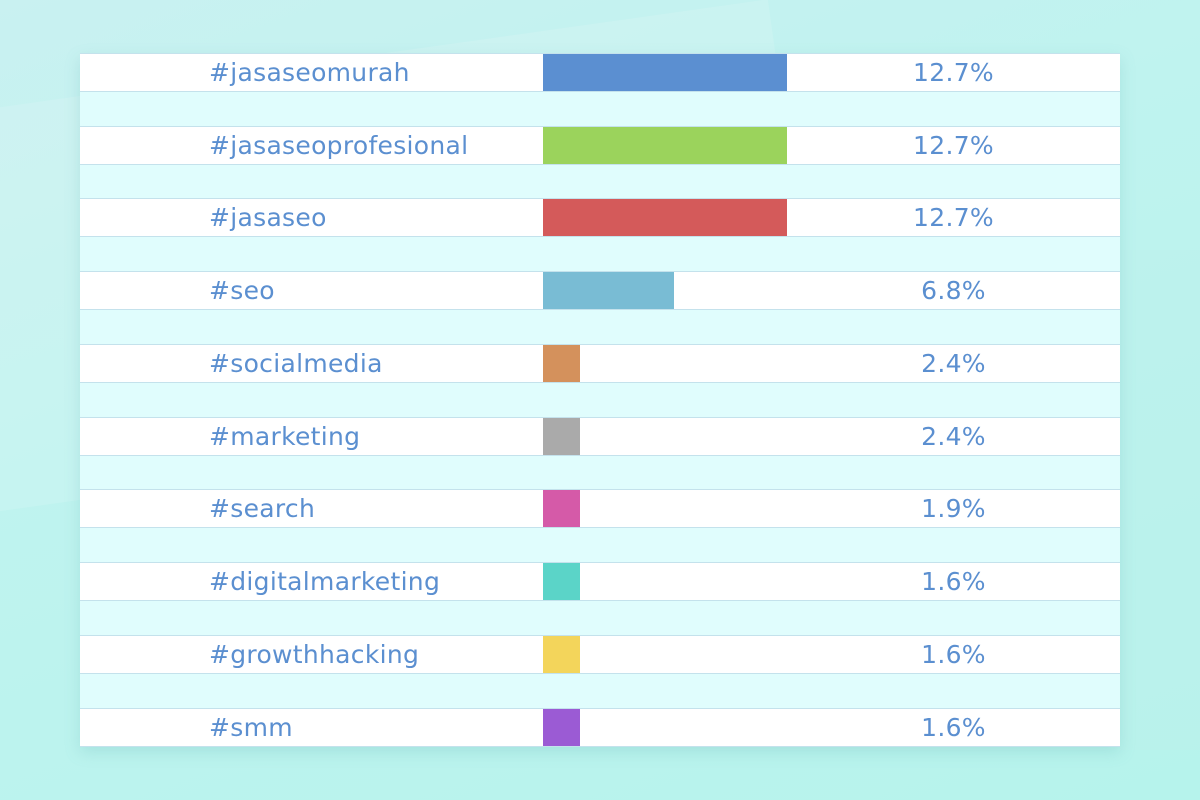  What do you see at coordinates (600, 727) in the screenshot?
I see `chart-row: #smm 1.6%` at bounding box center [600, 727].